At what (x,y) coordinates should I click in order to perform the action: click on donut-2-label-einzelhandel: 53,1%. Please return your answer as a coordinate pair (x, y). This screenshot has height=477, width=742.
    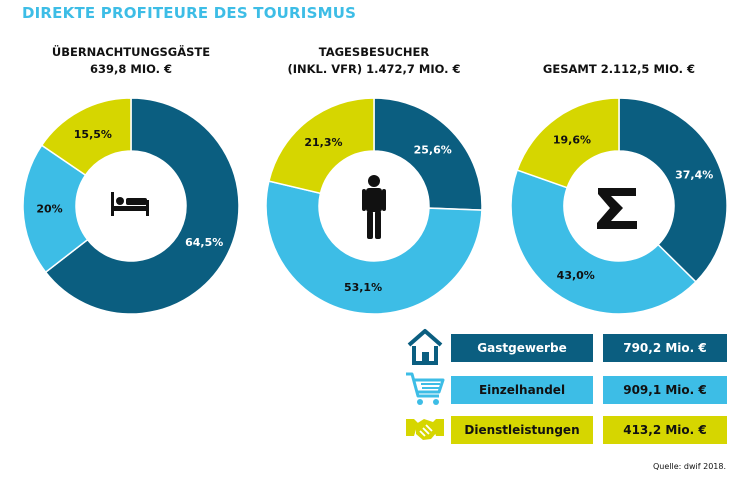
    Looking at the image, I should click on (363, 287).